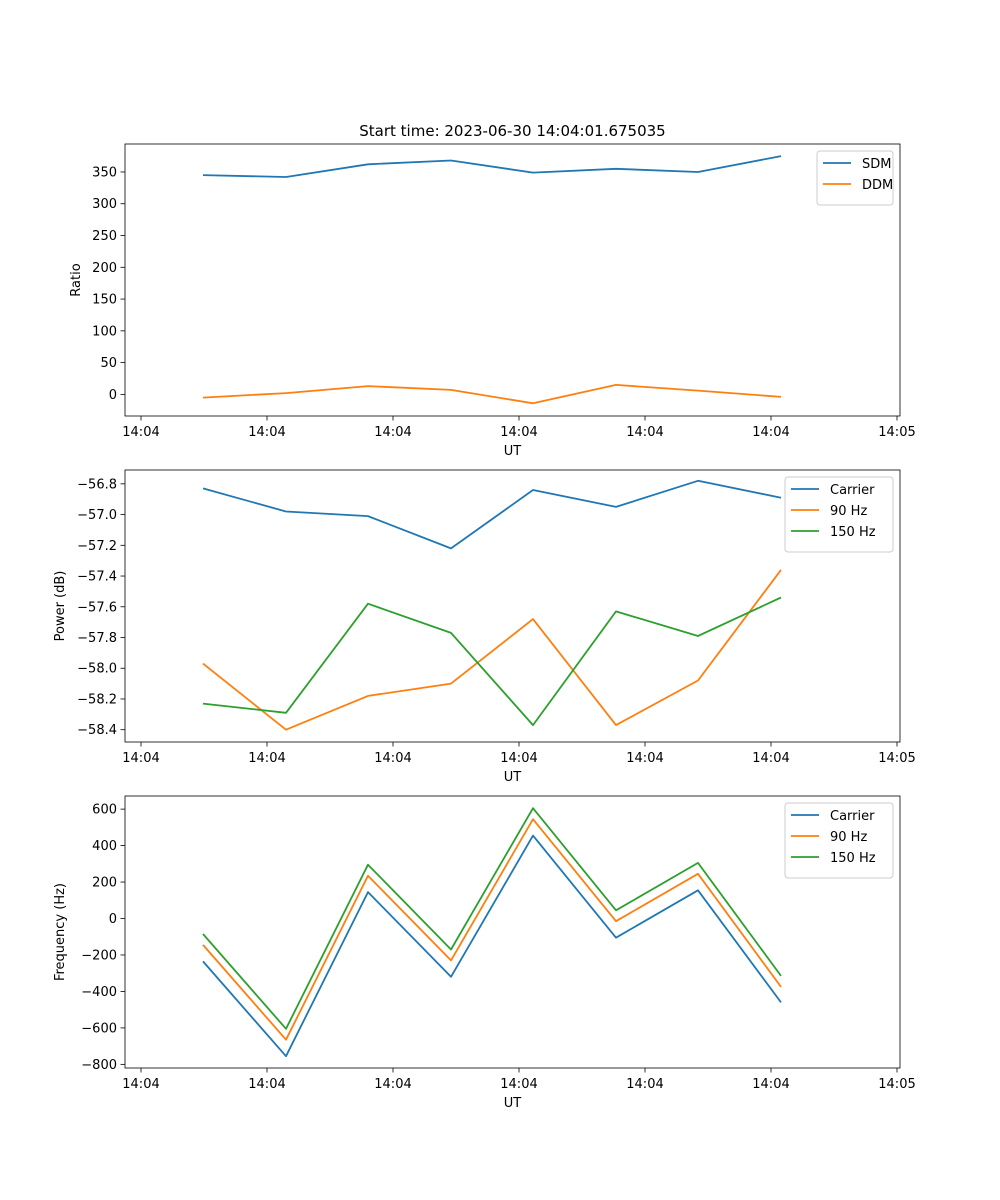 The height and width of the screenshot is (1200, 1000). Describe the element at coordinates (99, 955) in the screenshot. I see `y-tick-label: −200` at that location.